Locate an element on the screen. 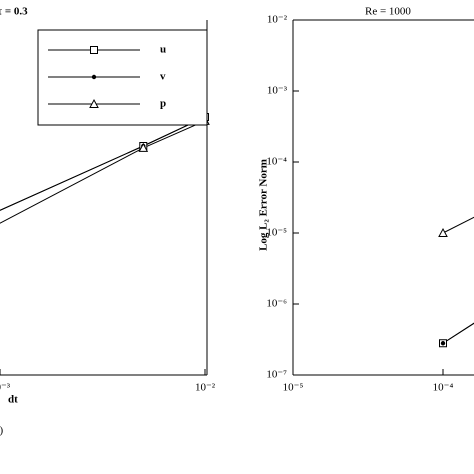 The width and height of the screenshot is (474, 474). x-tick-label: 10⁻⁵ is located at coordinates (293, 388).